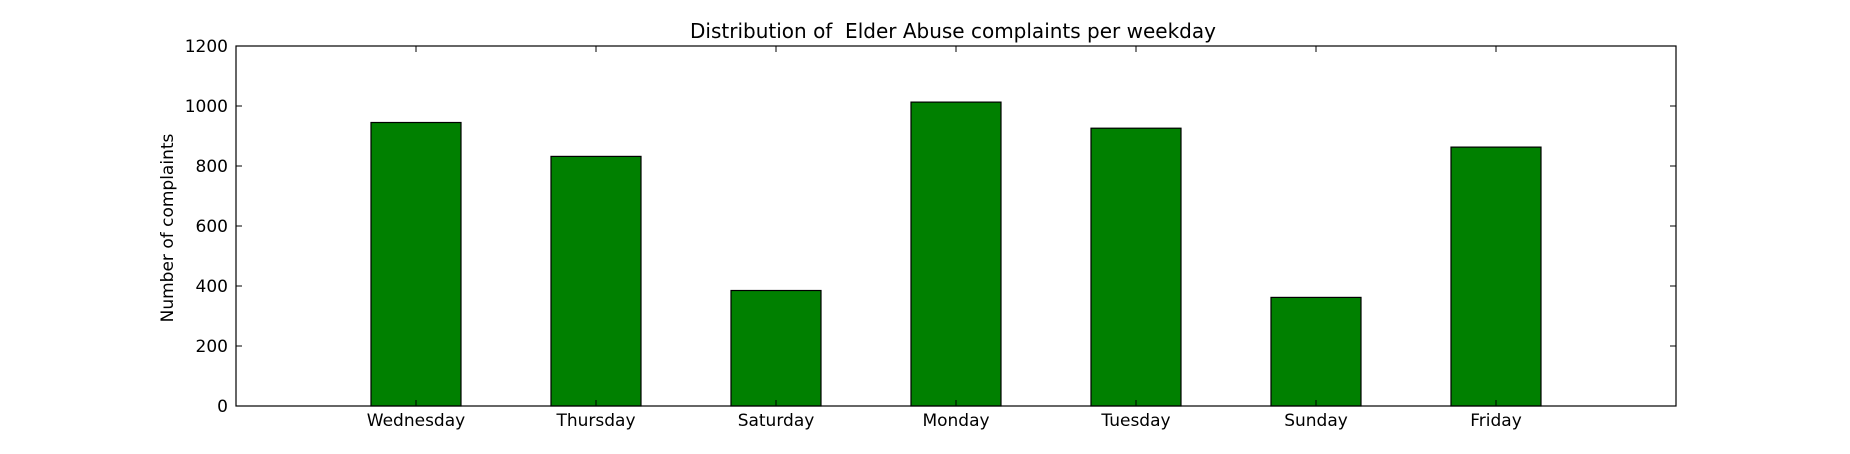 The image size is (1850, 454). Describe the element at coordinates (212, 227) in the screenshot. I see `y-tick-label: 600` at that location.